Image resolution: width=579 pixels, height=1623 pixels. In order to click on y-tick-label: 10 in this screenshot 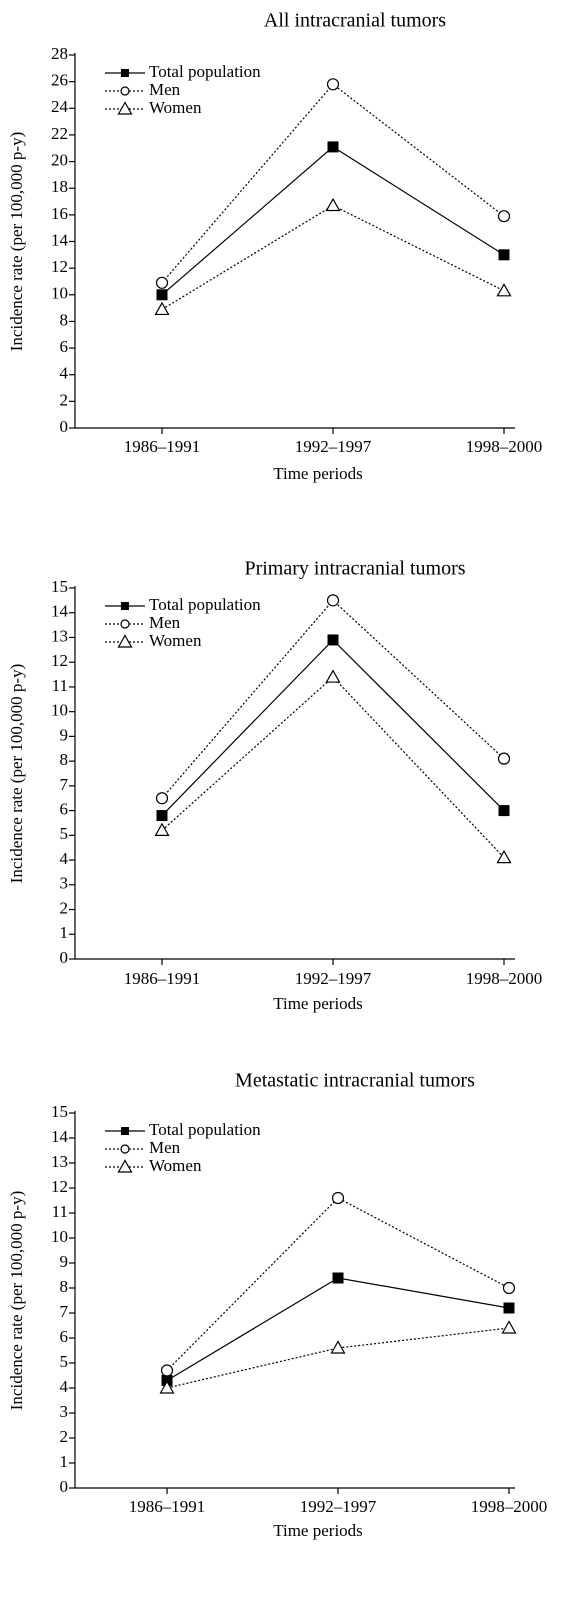, I will do `click(59, 1236)`.